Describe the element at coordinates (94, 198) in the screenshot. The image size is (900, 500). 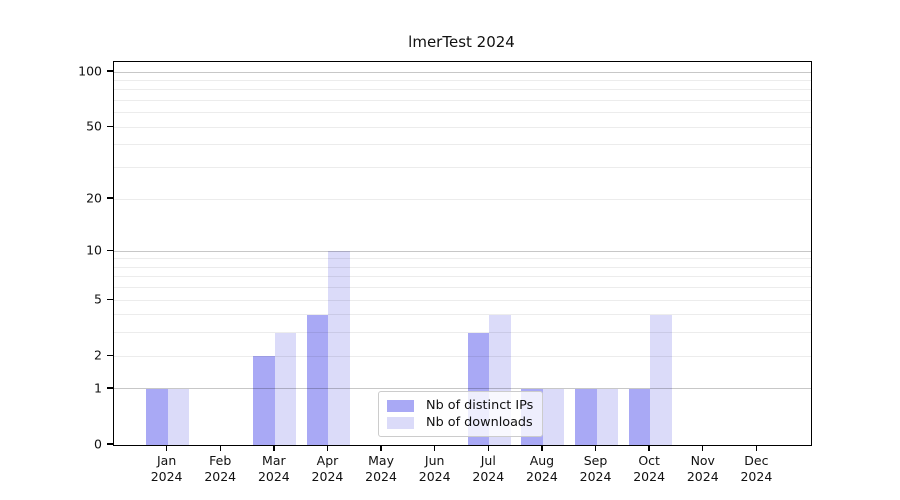
I see `y-axis-tick-label: 20` at that location.